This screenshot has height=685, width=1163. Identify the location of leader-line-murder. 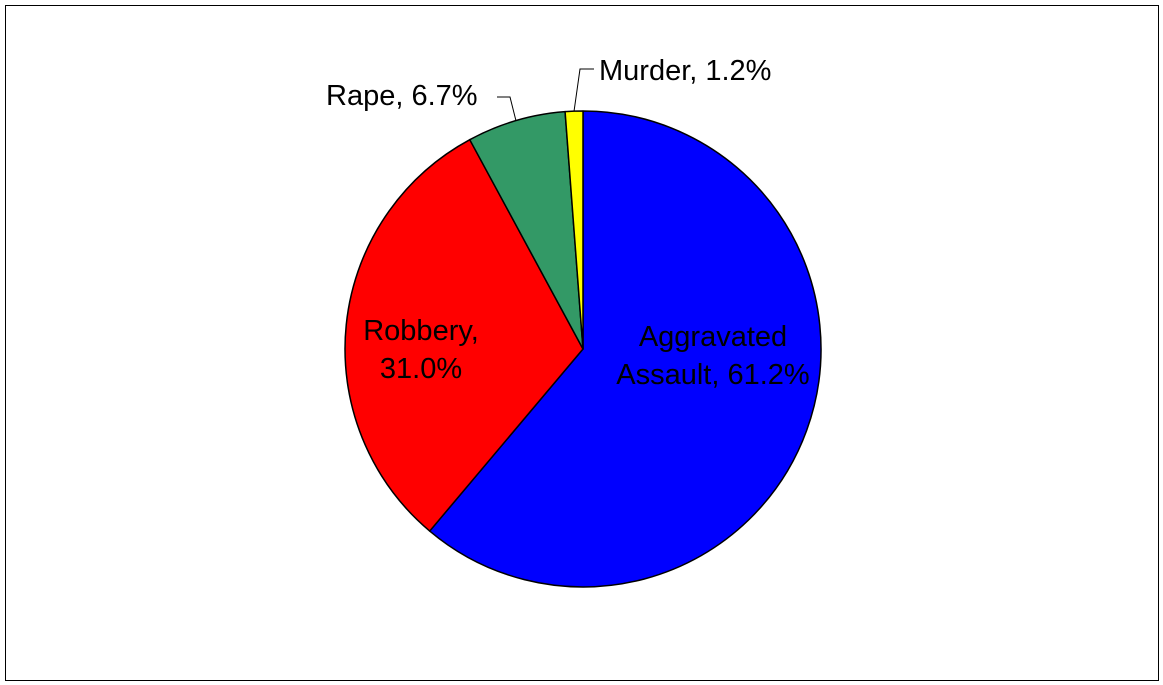
(583, 90).